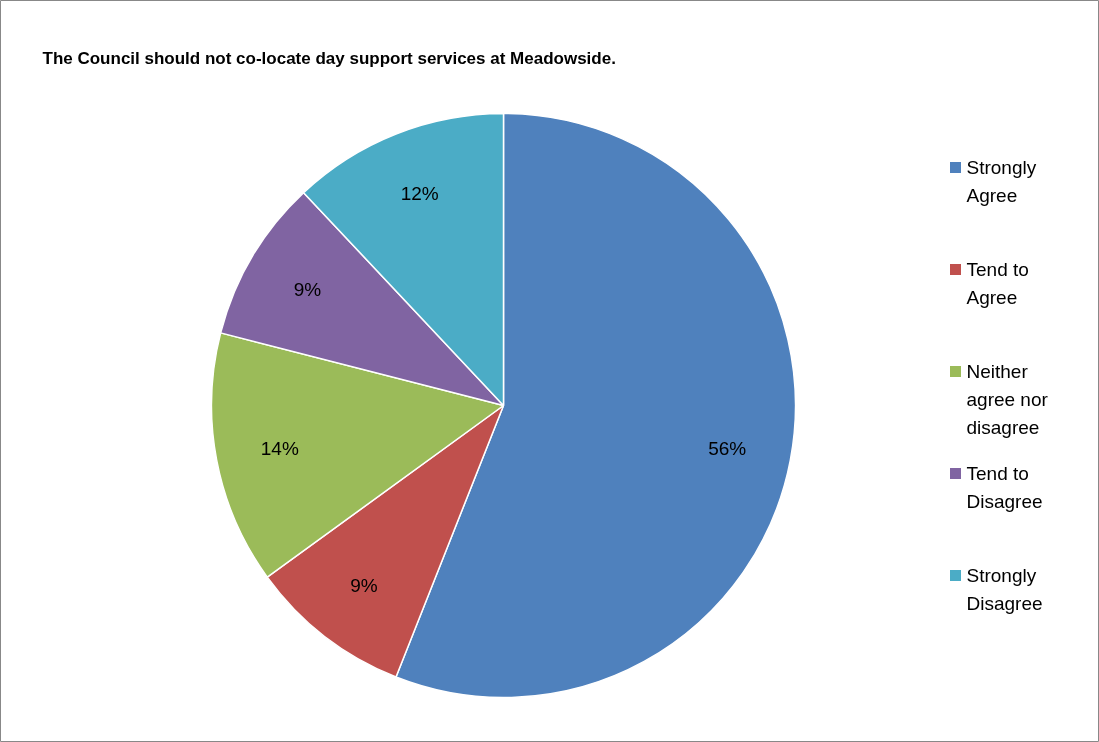 Image resolution: width=1099 pixels, height=742 pixels. What do you see at coordinates (1001, 181) in the screenshot?
I see `legend-label: Strongly Agree` at bounding box center [1001, 181].